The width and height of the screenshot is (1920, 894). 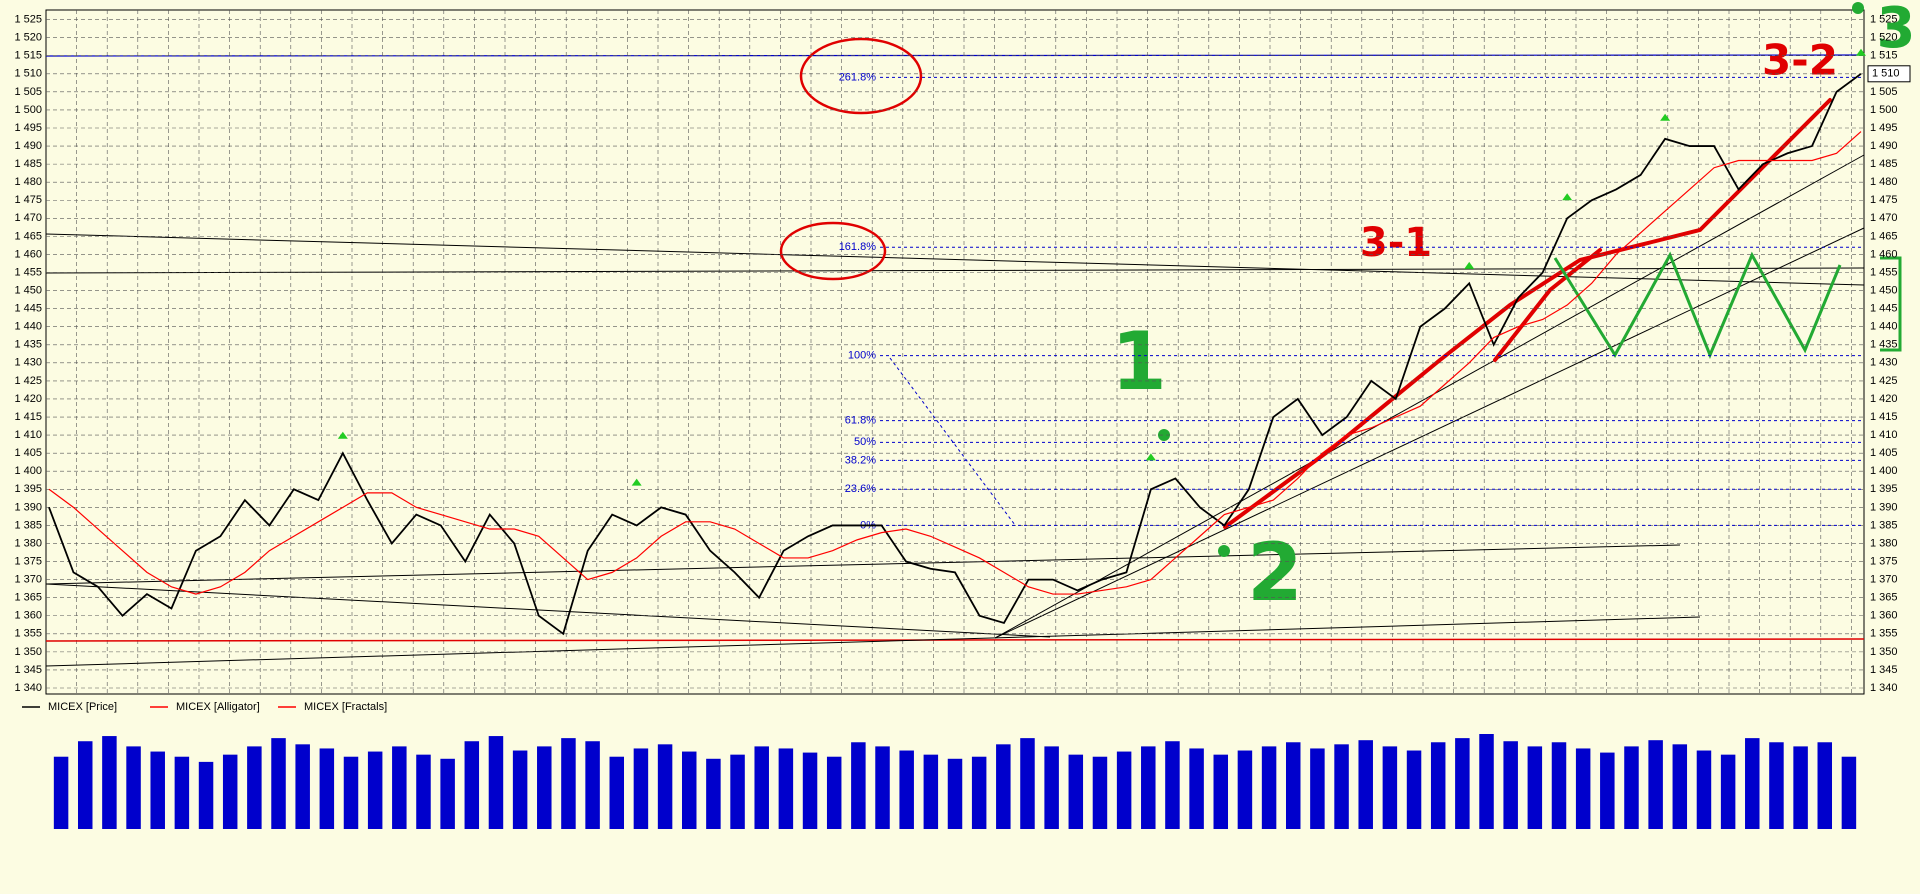 I want to click on y-tick-label: 1 520, so click(x=28, y=38).